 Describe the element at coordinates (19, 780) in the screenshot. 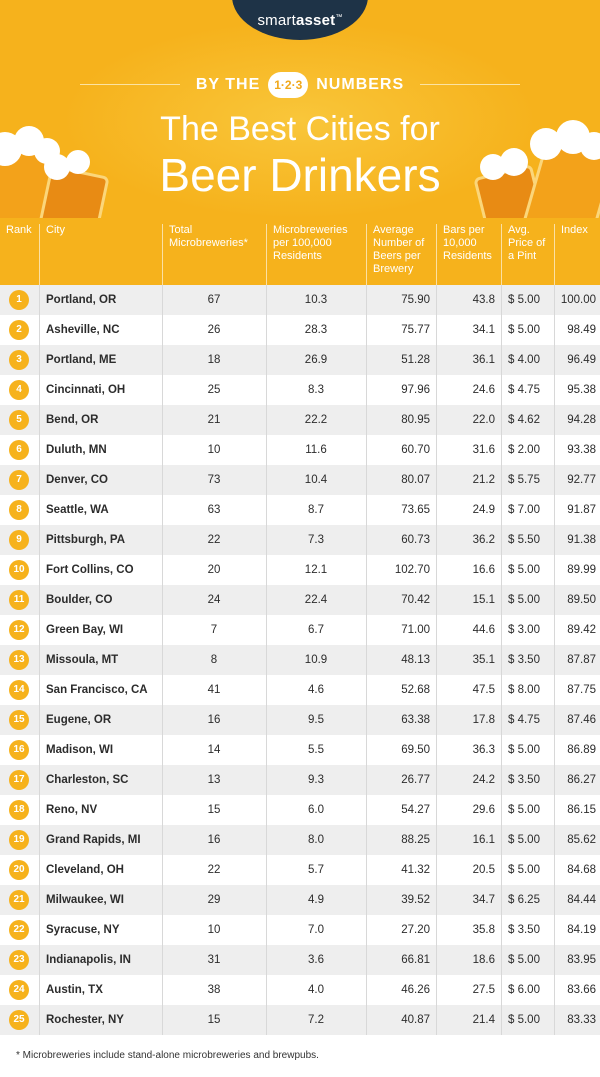

I see `rank-badge: 17` at that location.